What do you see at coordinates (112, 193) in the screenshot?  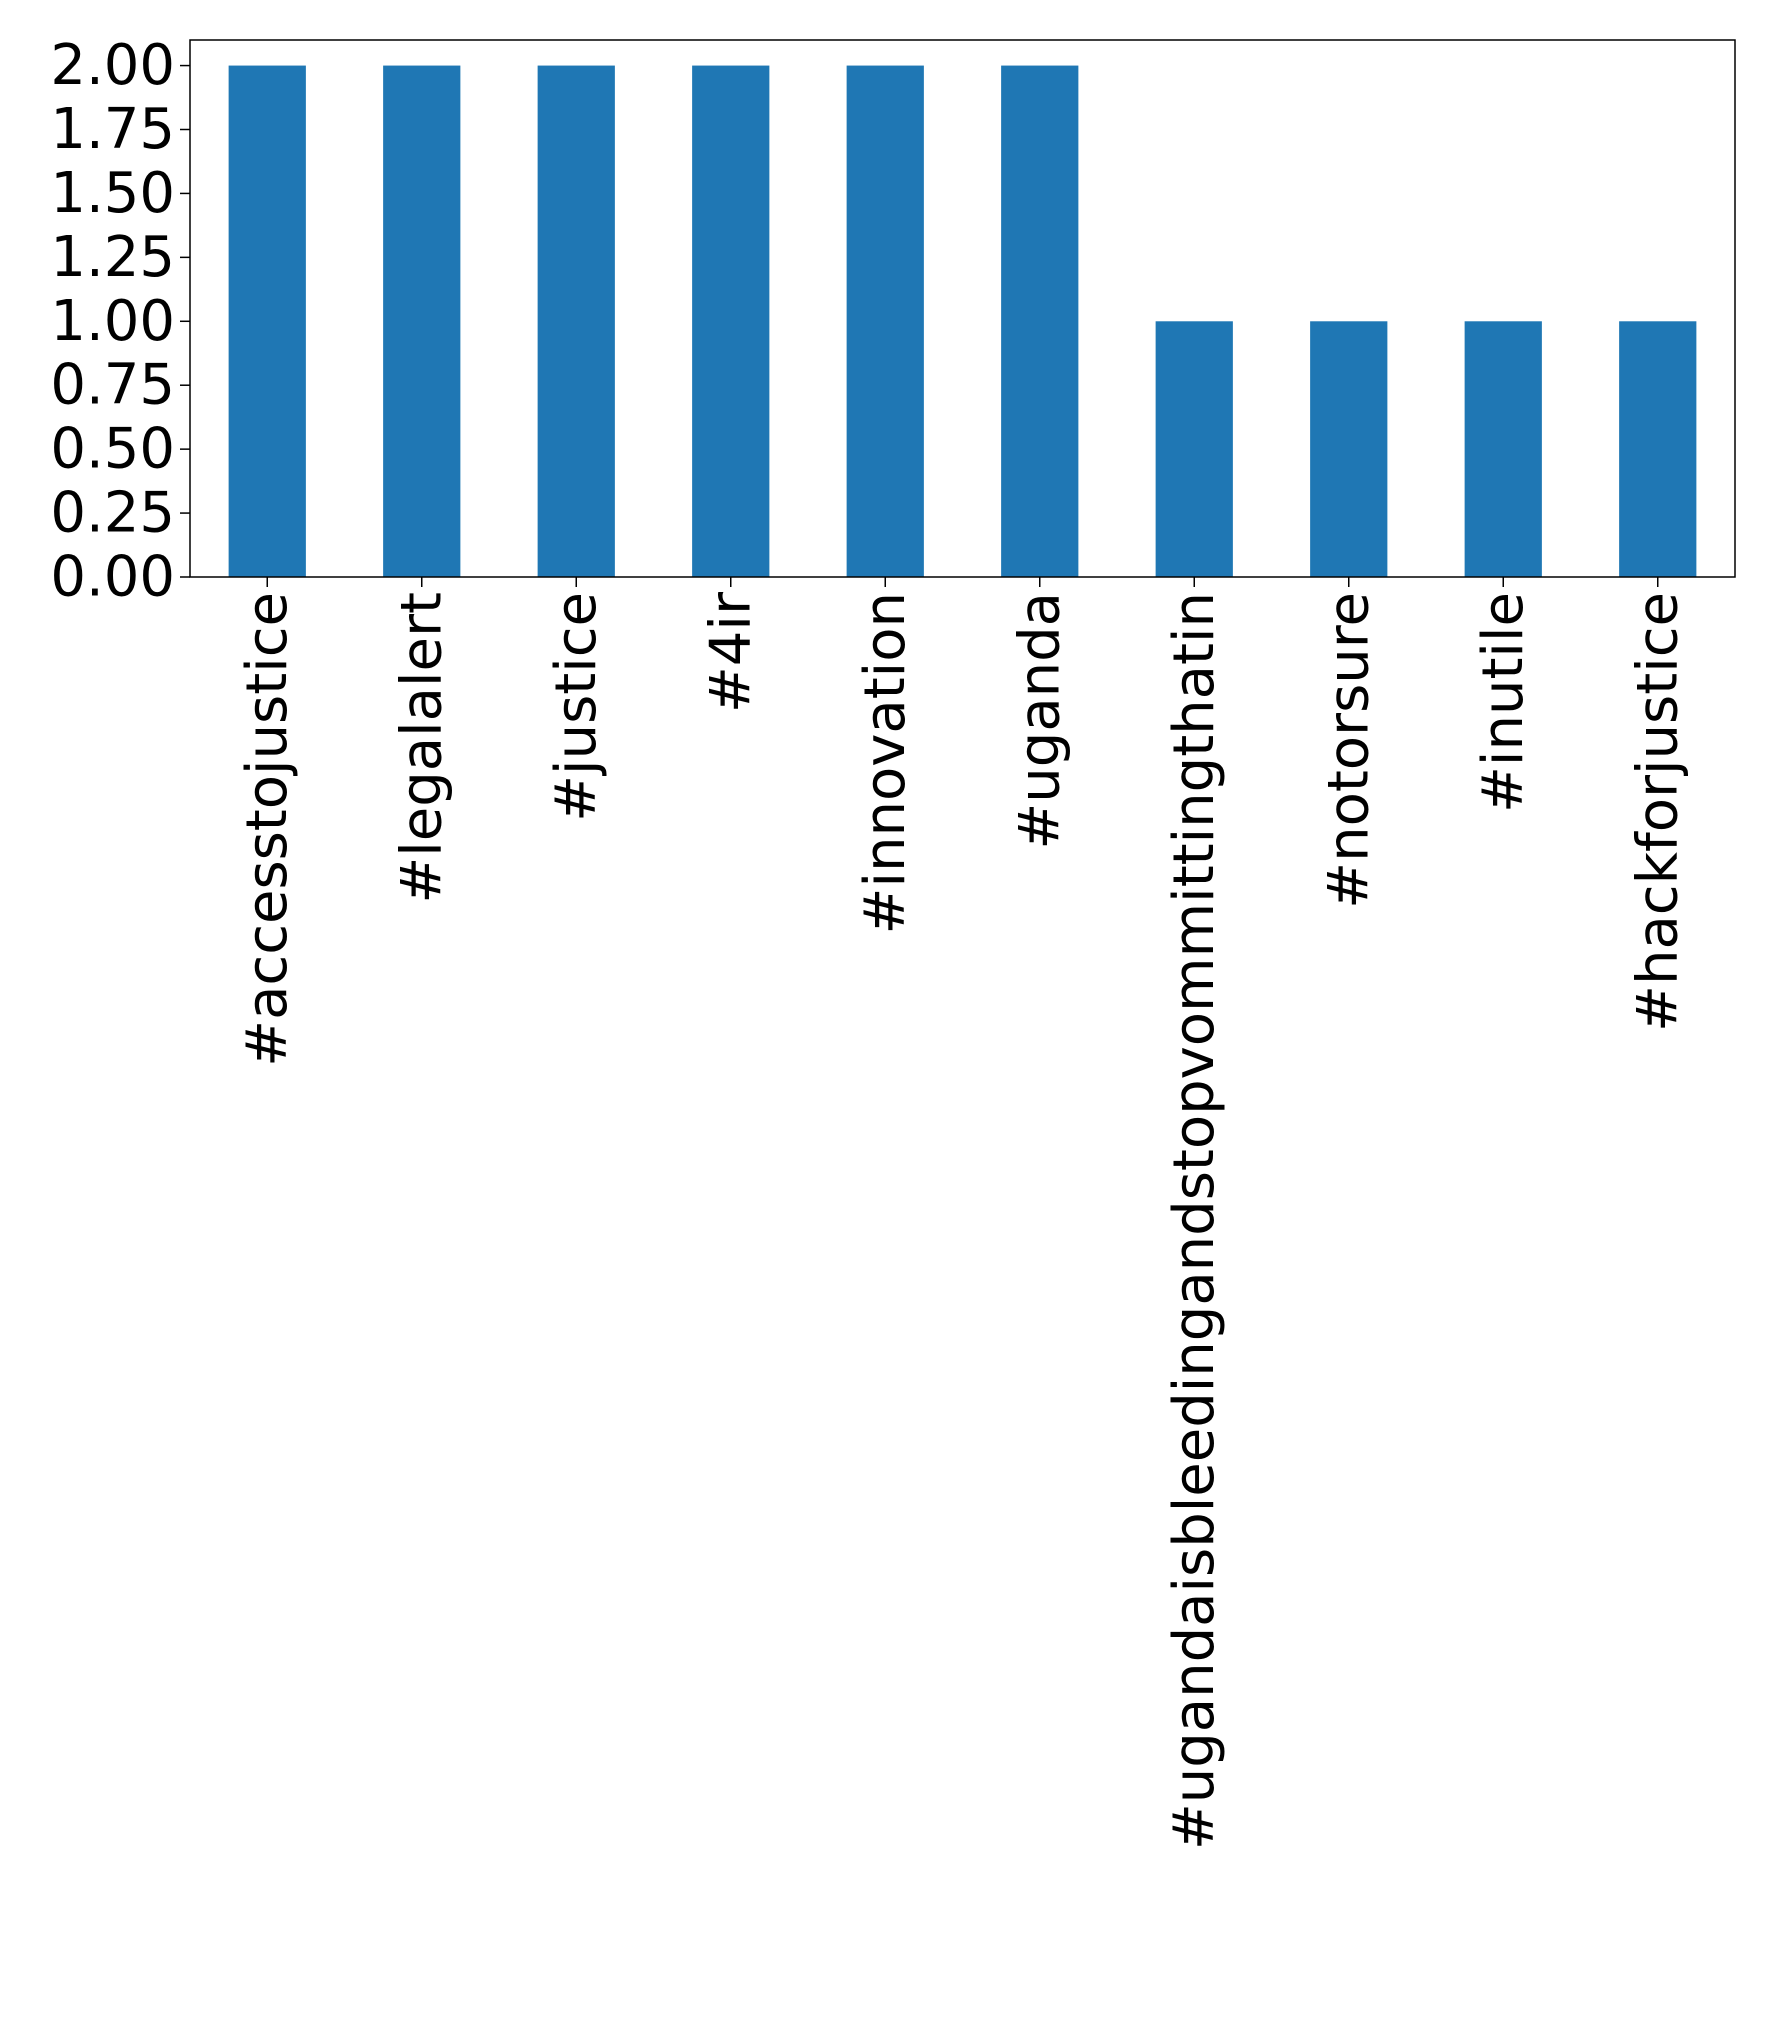 I see `y-tick-label-6: 1.50` at bounding box center [112, 193].